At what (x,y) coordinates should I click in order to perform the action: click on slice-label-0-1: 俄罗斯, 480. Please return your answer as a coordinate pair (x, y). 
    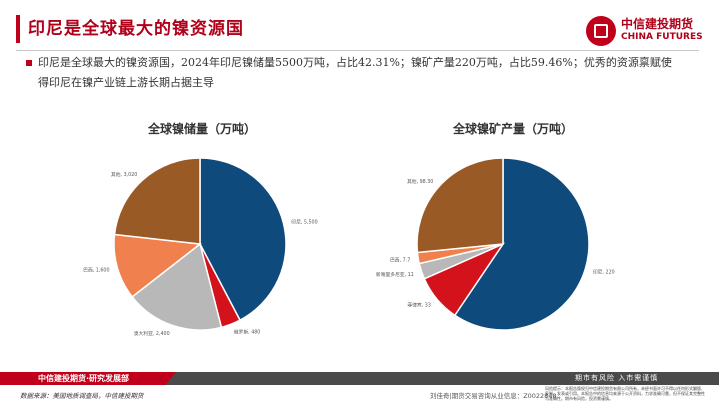
    Looking at the image, I should click on (247, 332).